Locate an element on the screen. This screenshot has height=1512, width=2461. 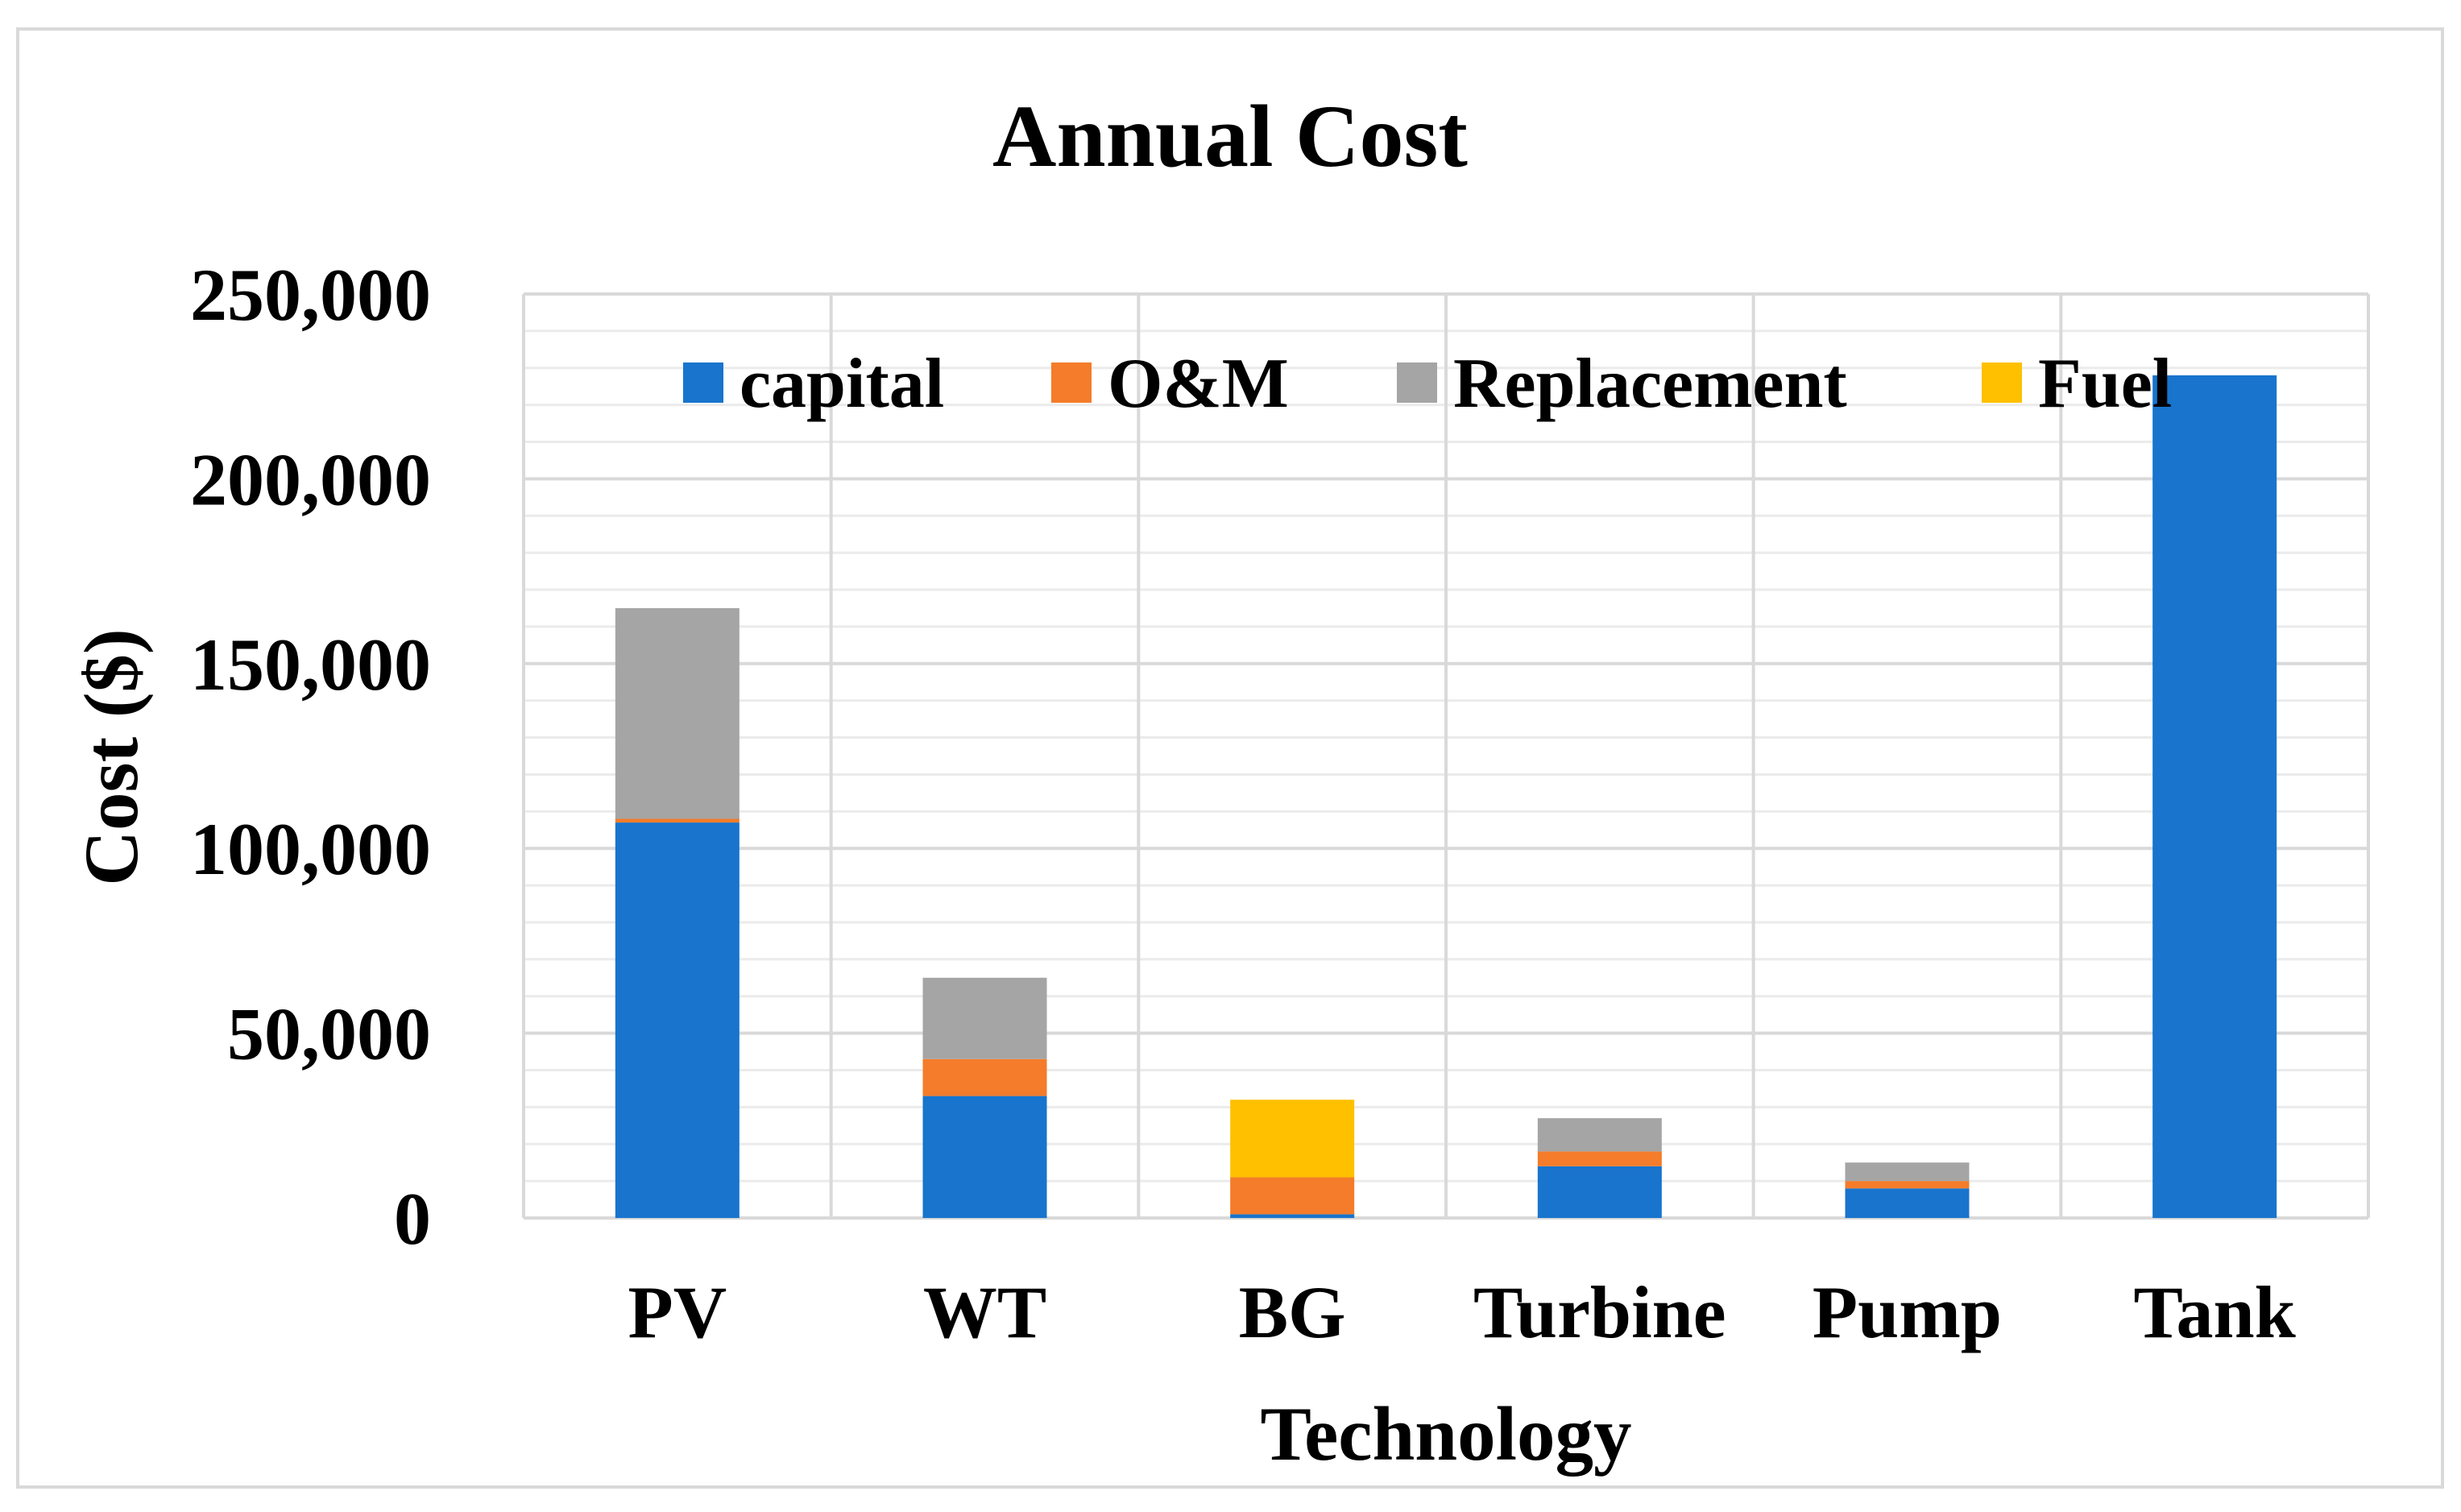
bar-o-m-pv is located at coordinates (677, 821).